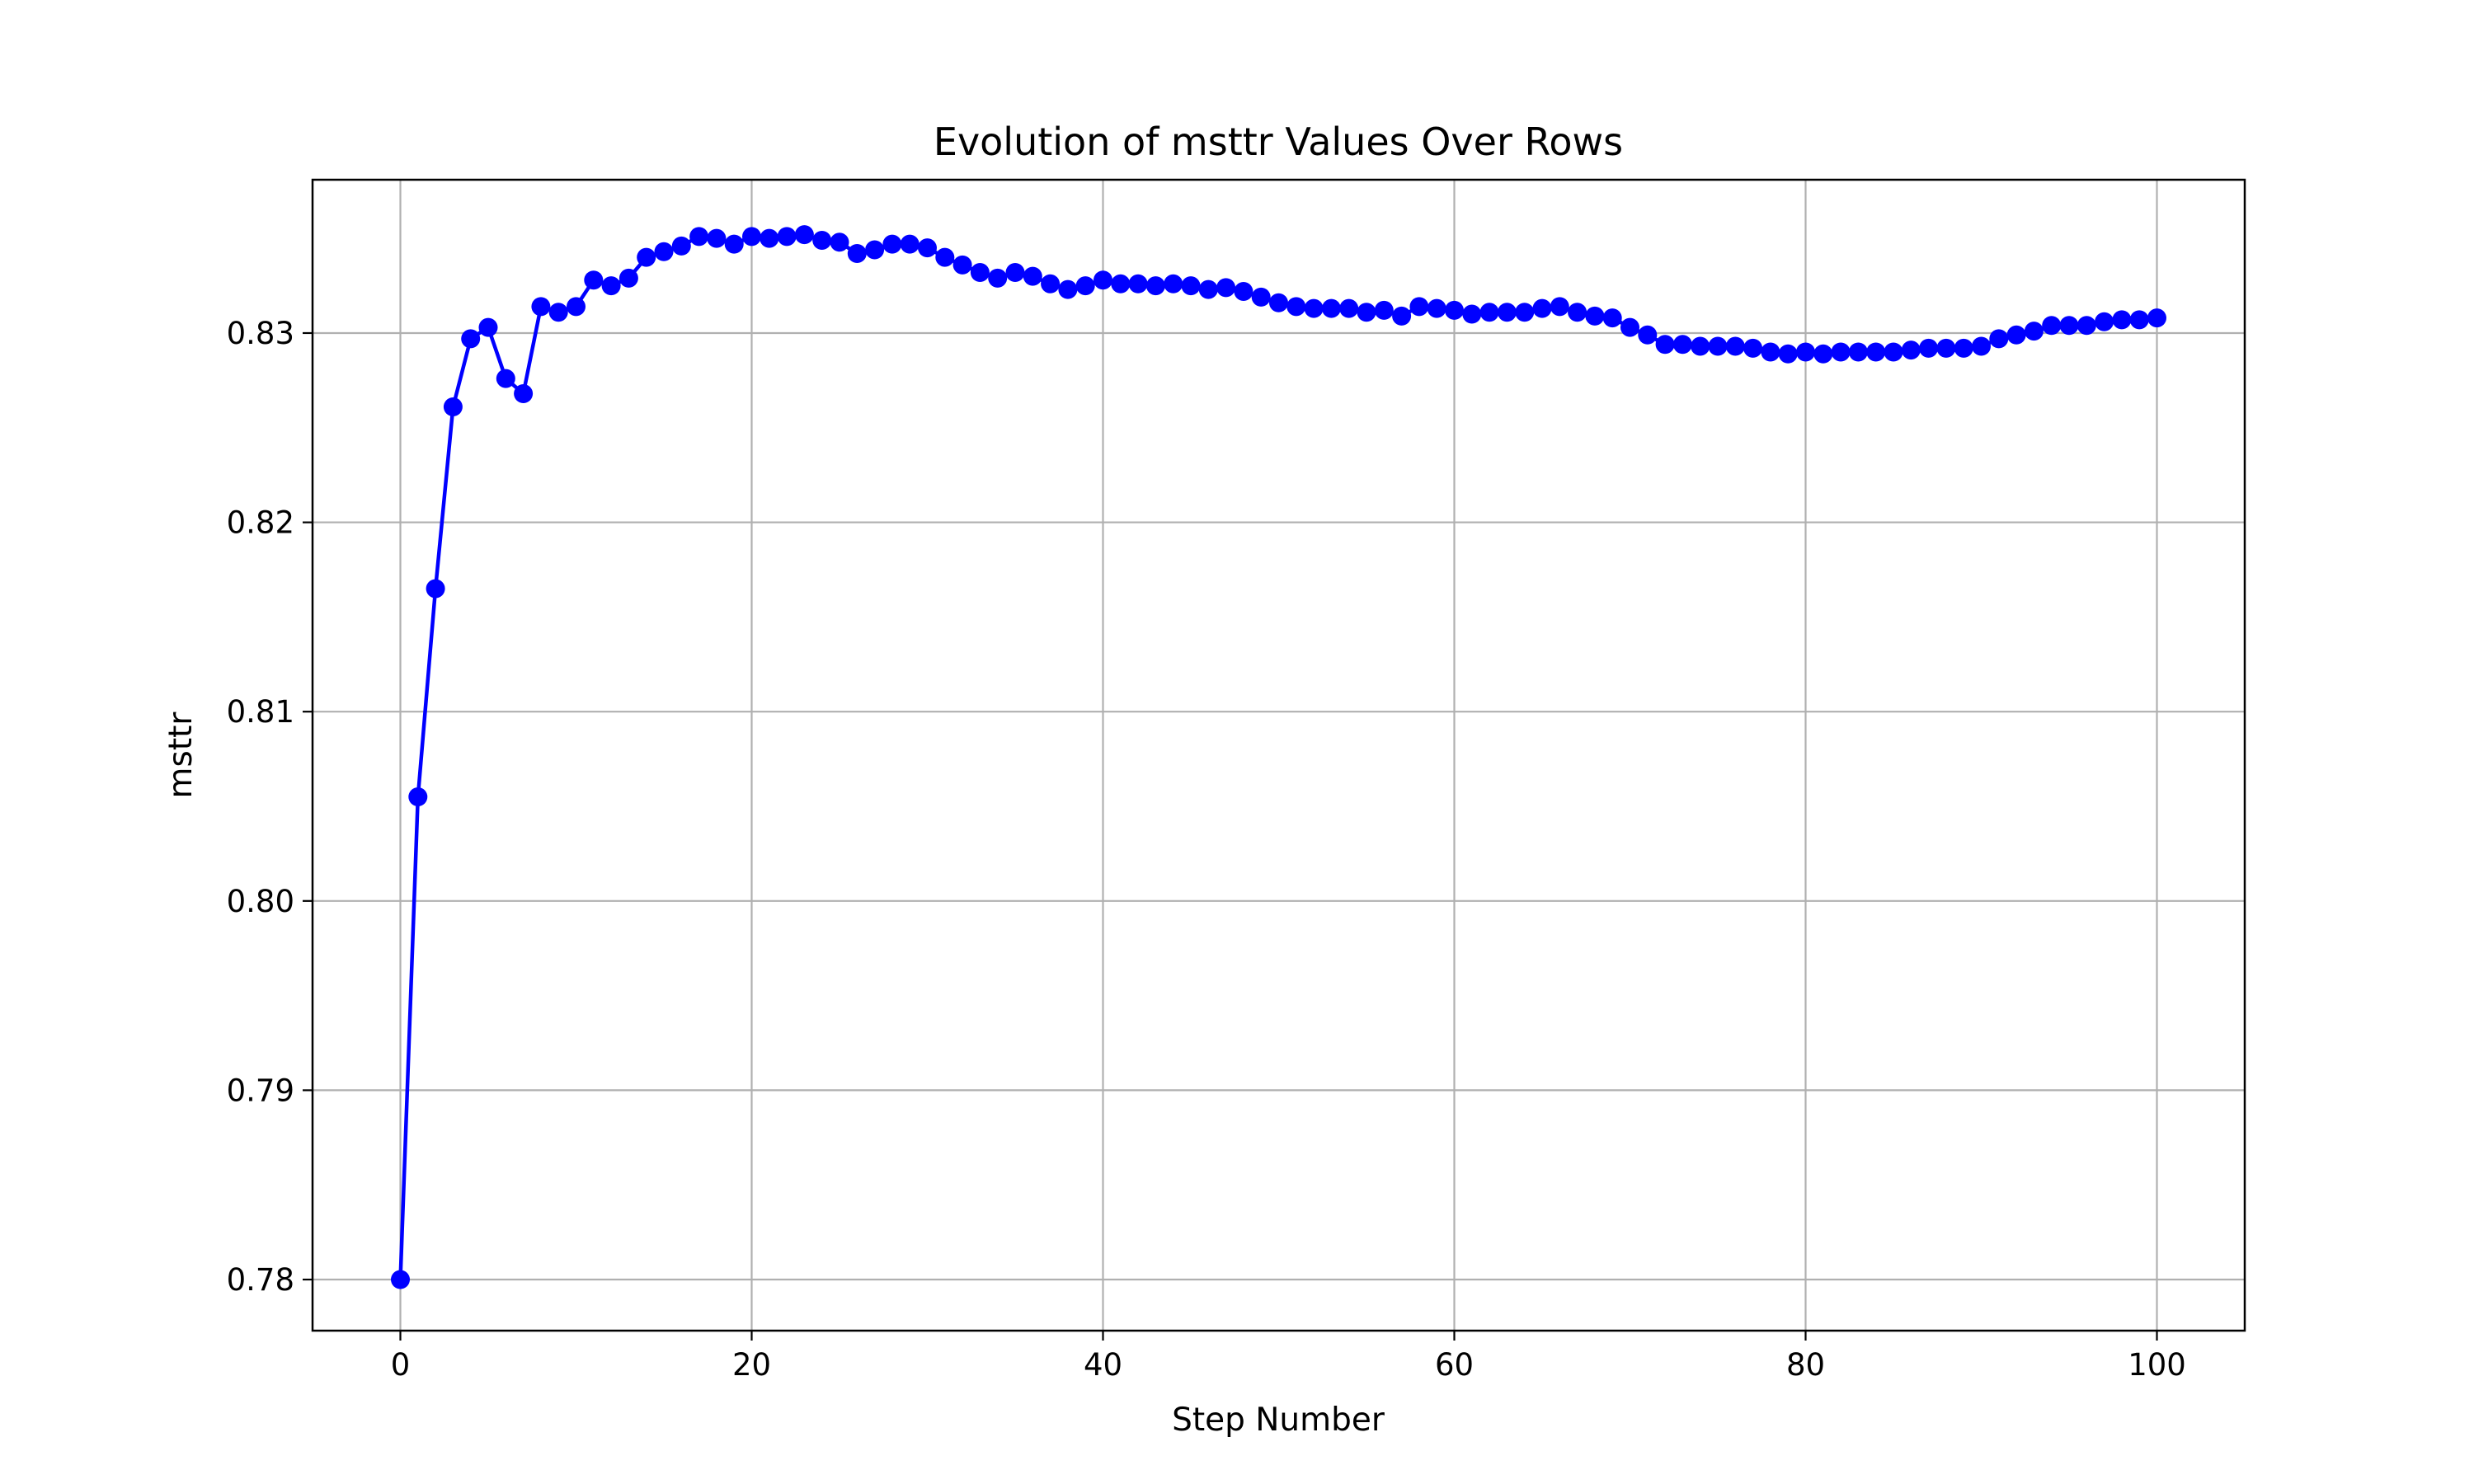  What do you see at coordinates (260, 712) in the screenshot?
I see `y-tick-label: 0.81` at bounding box center [260, 712].